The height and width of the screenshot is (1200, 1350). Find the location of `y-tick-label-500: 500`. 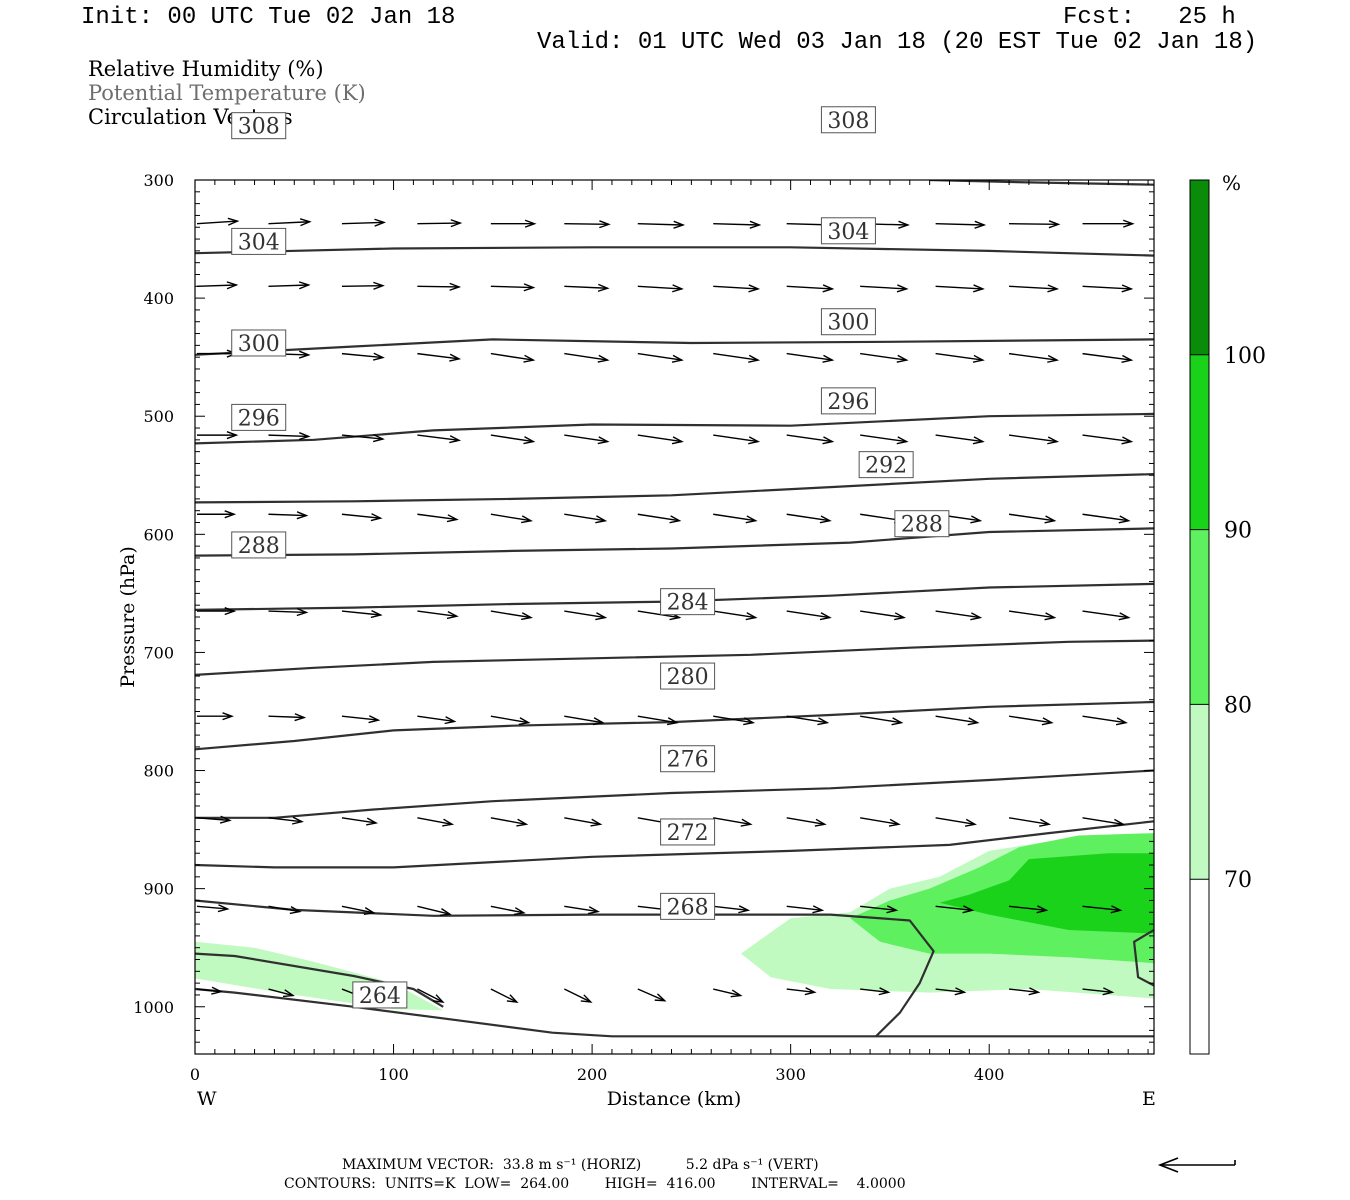

y-tick-label-500: 500 is located at coordinates (158, 416).